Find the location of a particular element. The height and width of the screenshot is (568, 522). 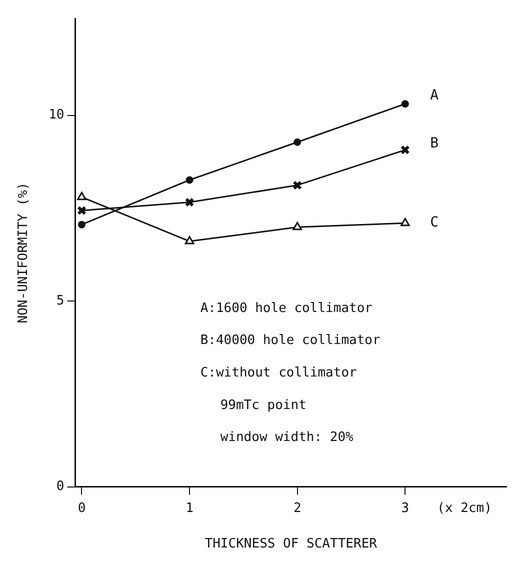

series-label: A is located at coordinates (435, 96).